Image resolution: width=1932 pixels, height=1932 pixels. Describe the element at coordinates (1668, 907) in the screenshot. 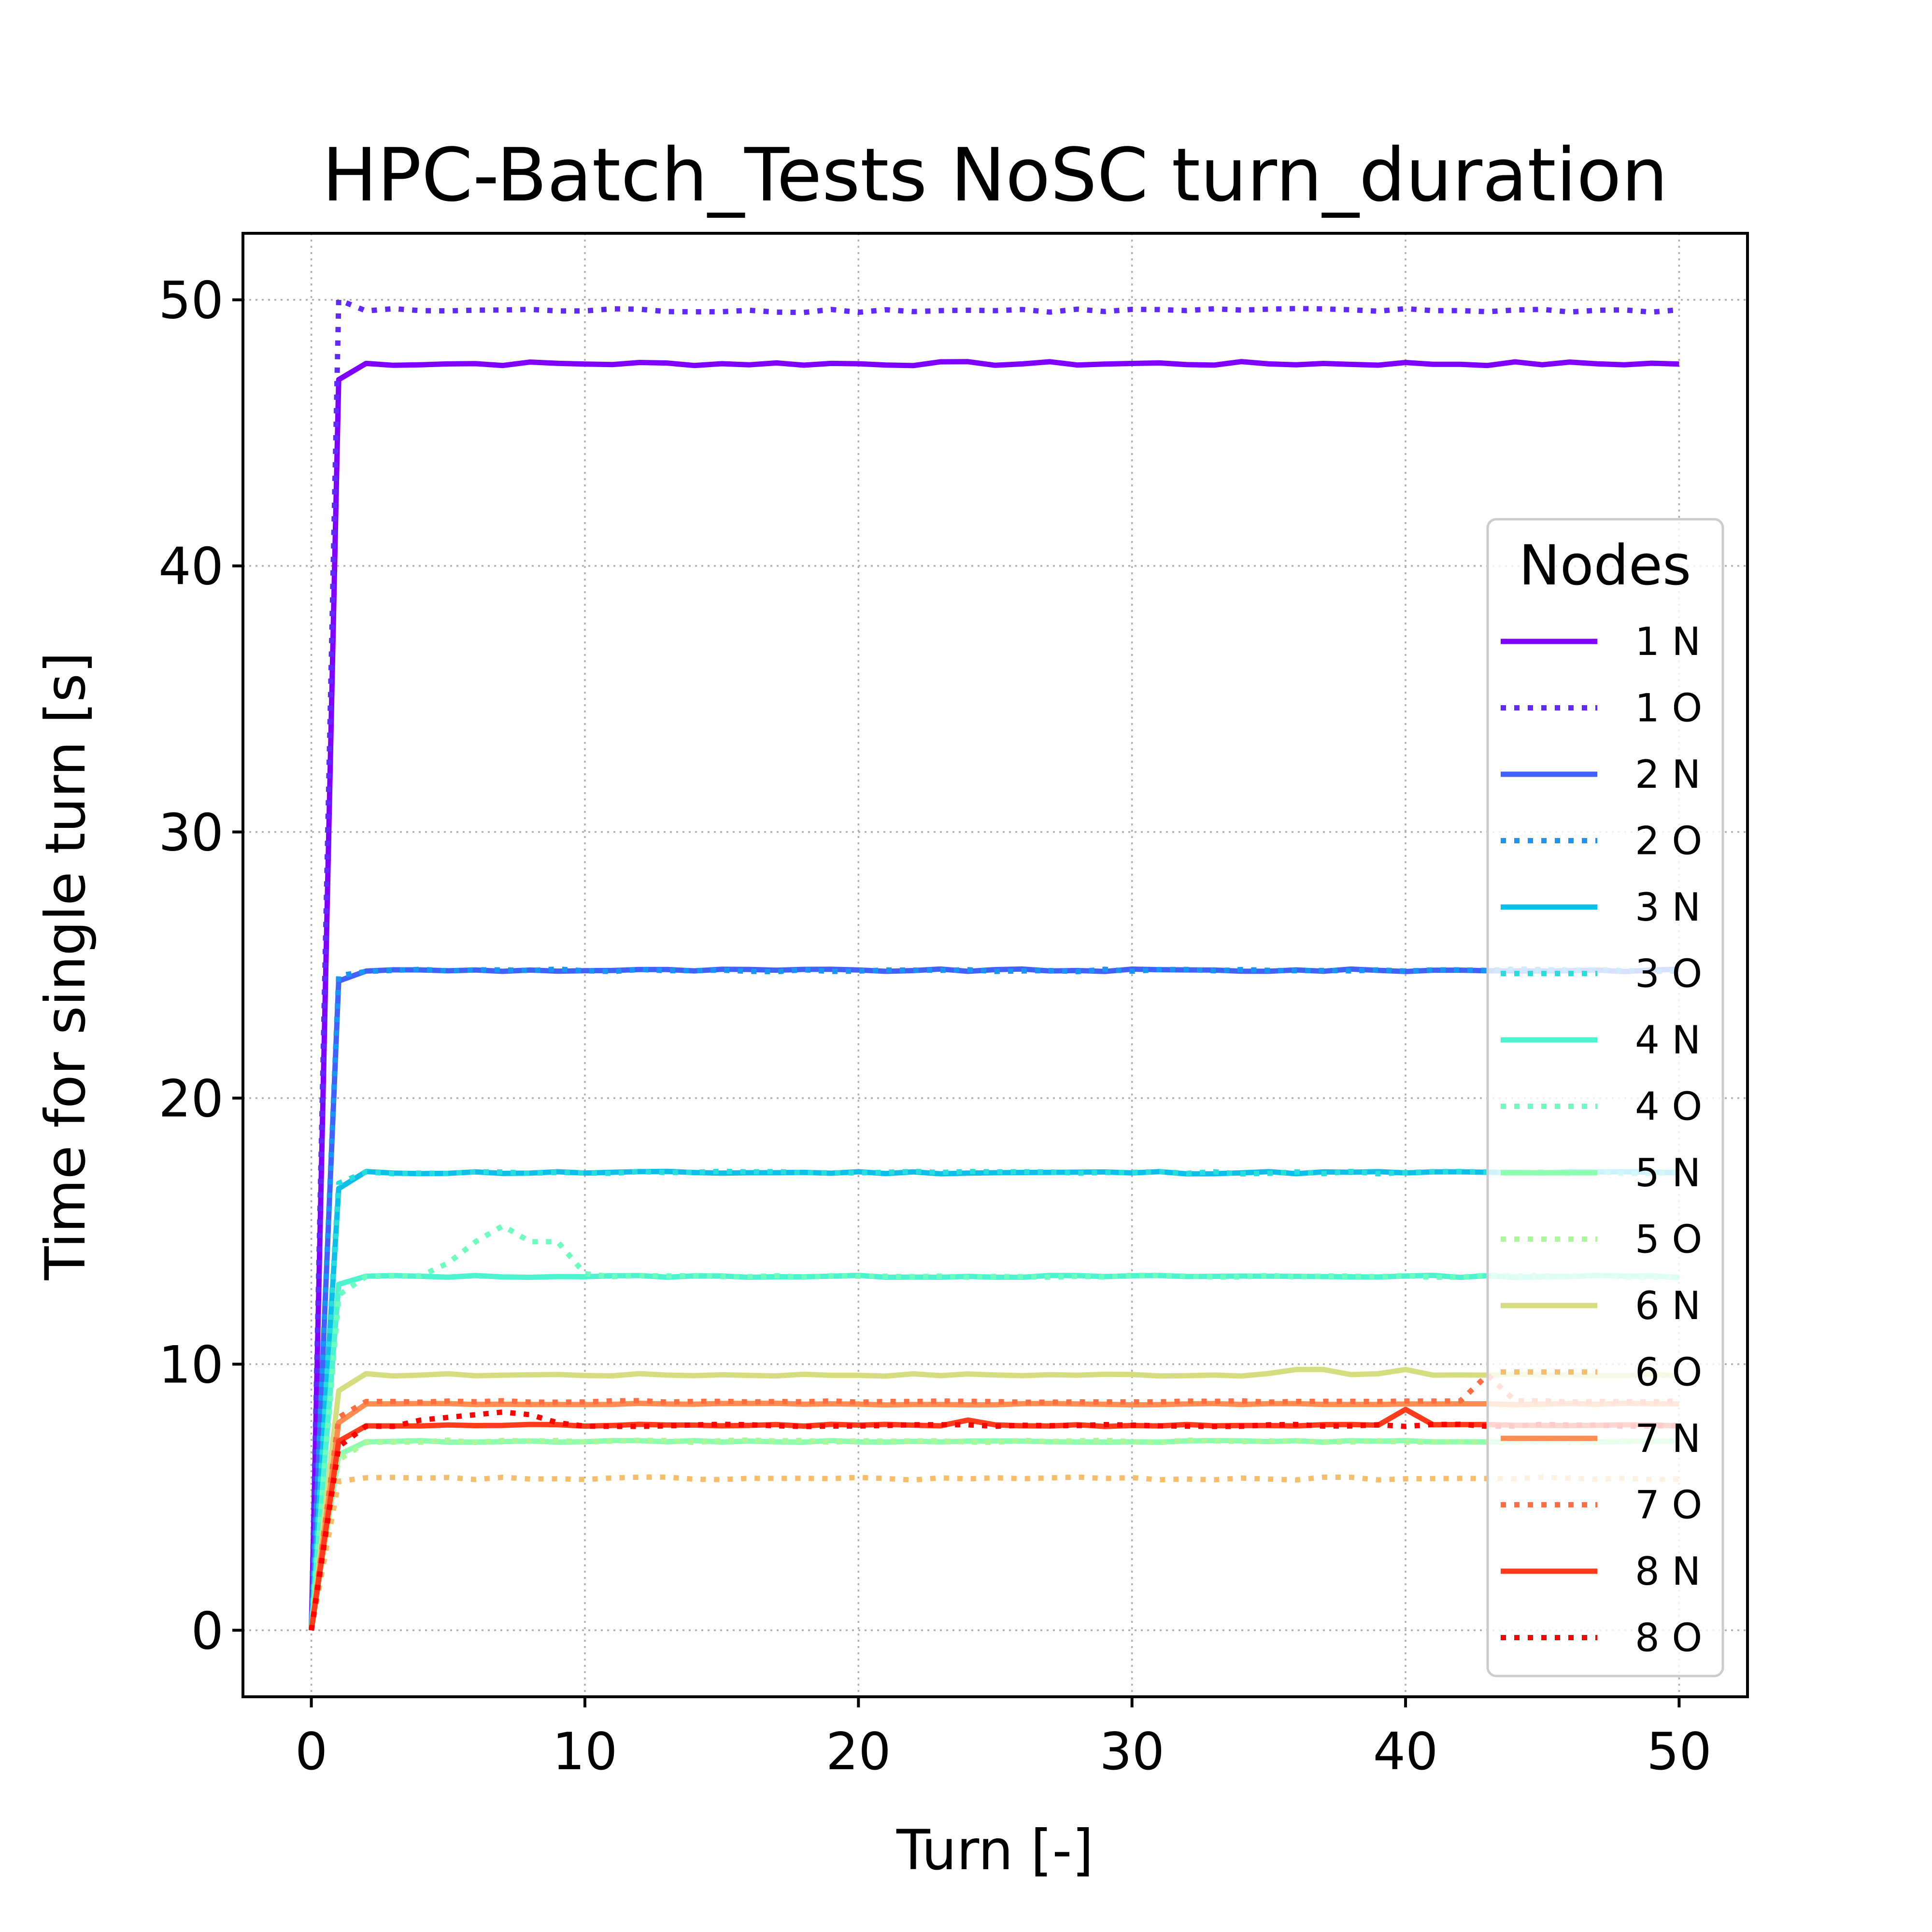

I see `legend-label: 3 N` at that location.